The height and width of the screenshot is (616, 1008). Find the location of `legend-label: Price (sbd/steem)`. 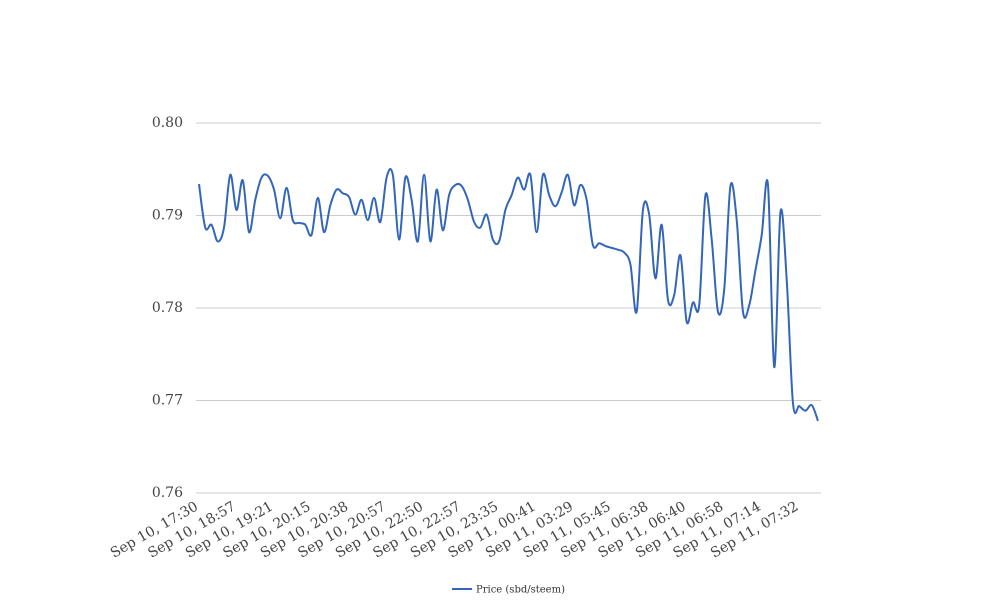

legend-label: Price (sbd/steem) is located at coordinates (520, 590).